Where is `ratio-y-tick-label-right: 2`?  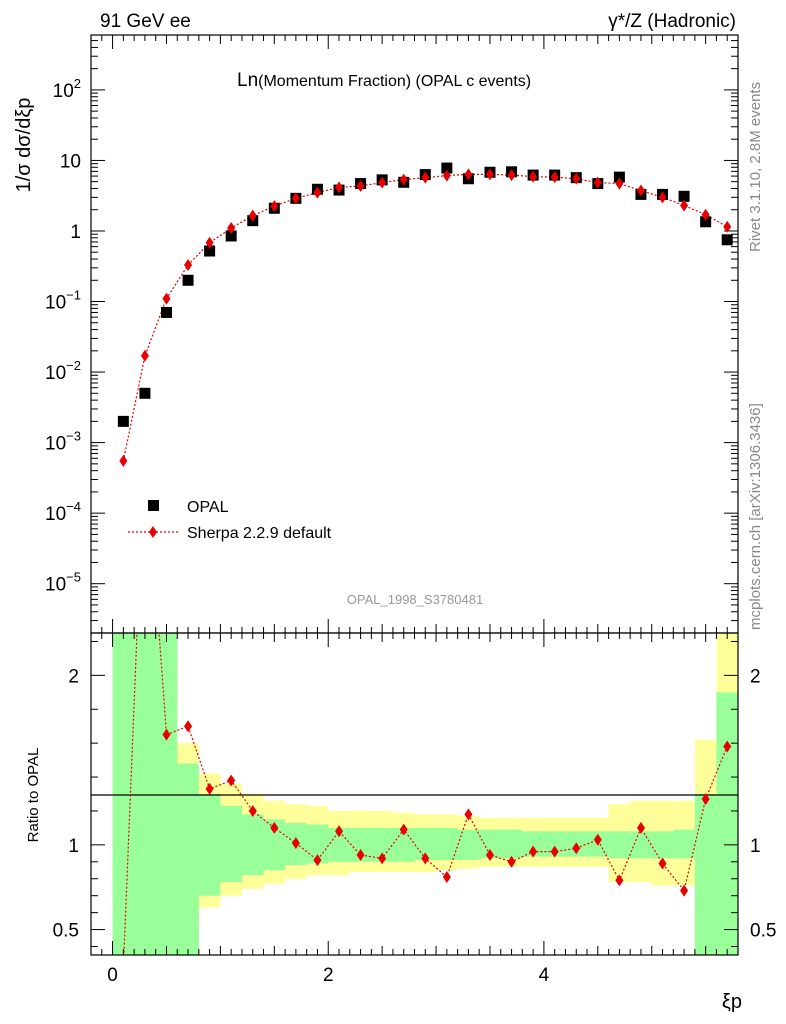
ratio-y-tick-label-right: 2 is located at coordinates (755, 676).